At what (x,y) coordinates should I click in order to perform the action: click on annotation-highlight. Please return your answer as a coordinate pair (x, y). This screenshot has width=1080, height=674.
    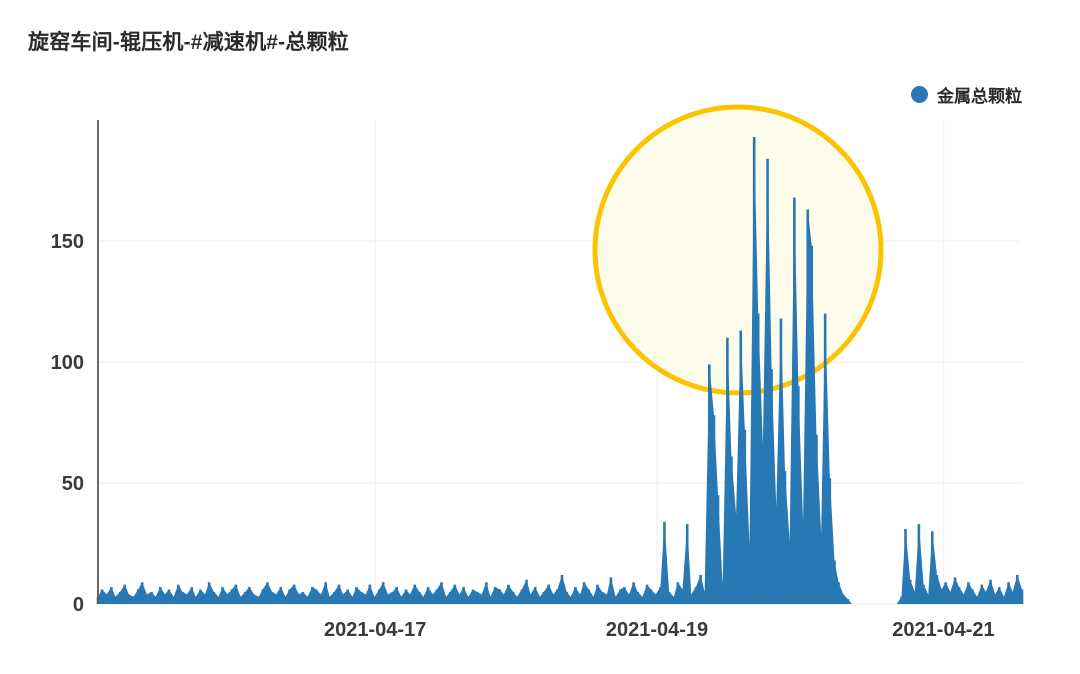
    Looking at the image, I should click on (738, 250).